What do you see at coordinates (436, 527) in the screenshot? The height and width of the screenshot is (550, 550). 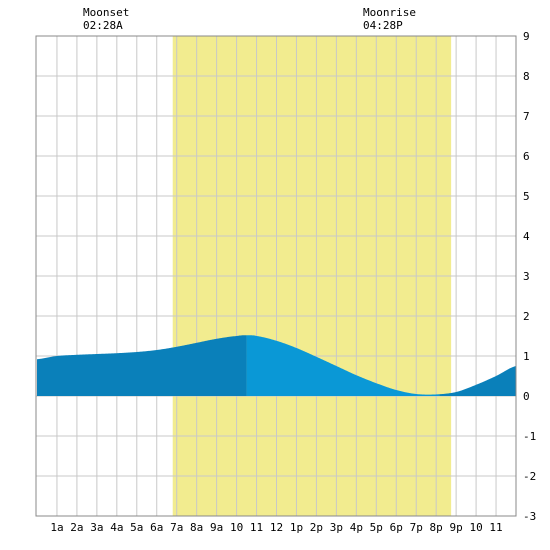 I see `x-tick-label: 8p` at bounding box center [436, 527].